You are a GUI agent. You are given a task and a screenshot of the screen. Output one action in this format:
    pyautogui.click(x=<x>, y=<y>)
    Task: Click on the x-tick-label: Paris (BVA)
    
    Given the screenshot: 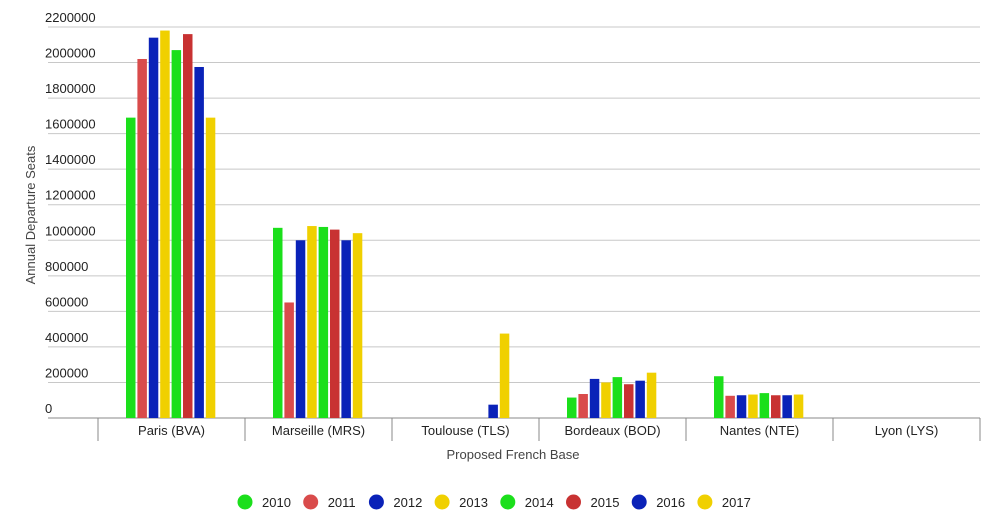 What is the action you would take?
    pyautogui.click(x=171, y=430)
    